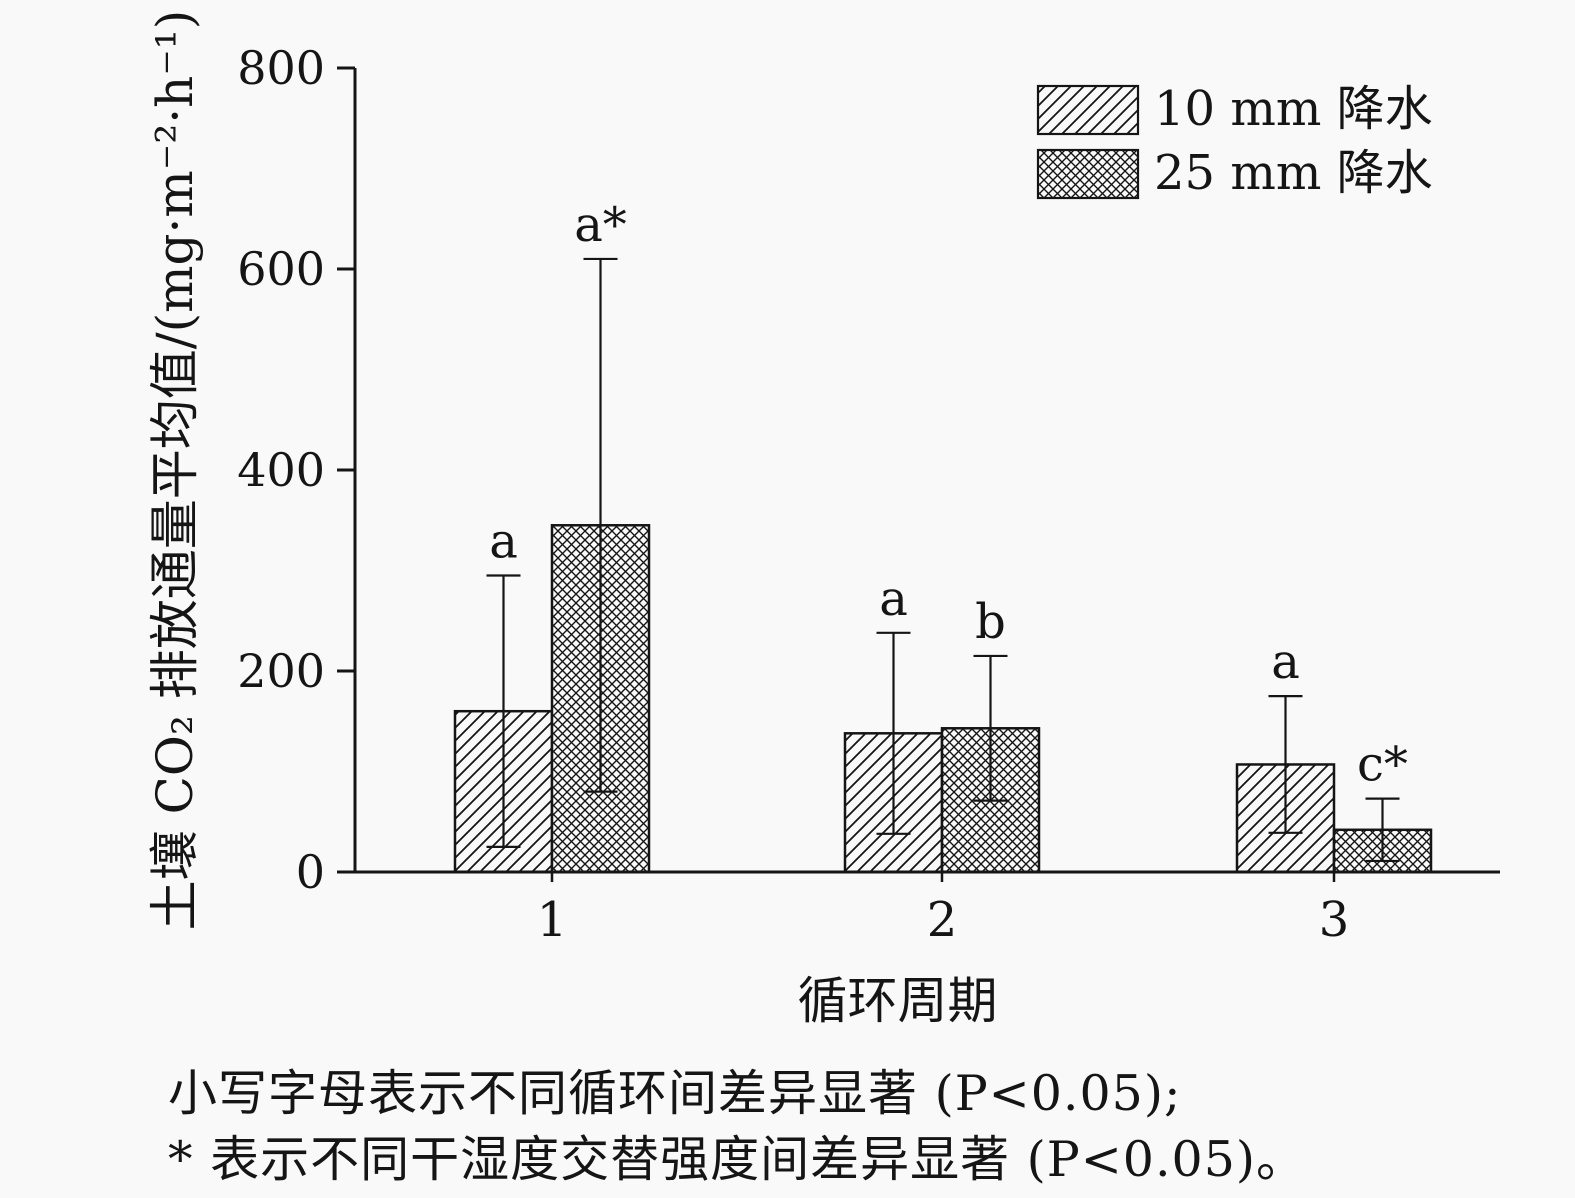 The height and width of the screenshot is (1198, 1575). Describe the element at coordinates (281, 269) in the screenshot. I see `y-tick-label: 600` at that location.